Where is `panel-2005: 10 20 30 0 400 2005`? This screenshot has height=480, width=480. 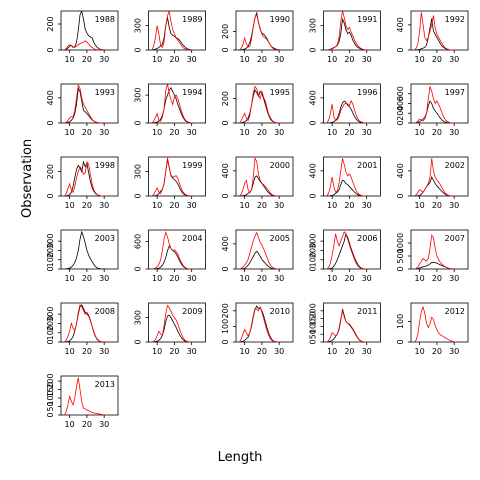 panel-2005: 10 20 30 0 400 2005 is located at coordinates (257, 256).